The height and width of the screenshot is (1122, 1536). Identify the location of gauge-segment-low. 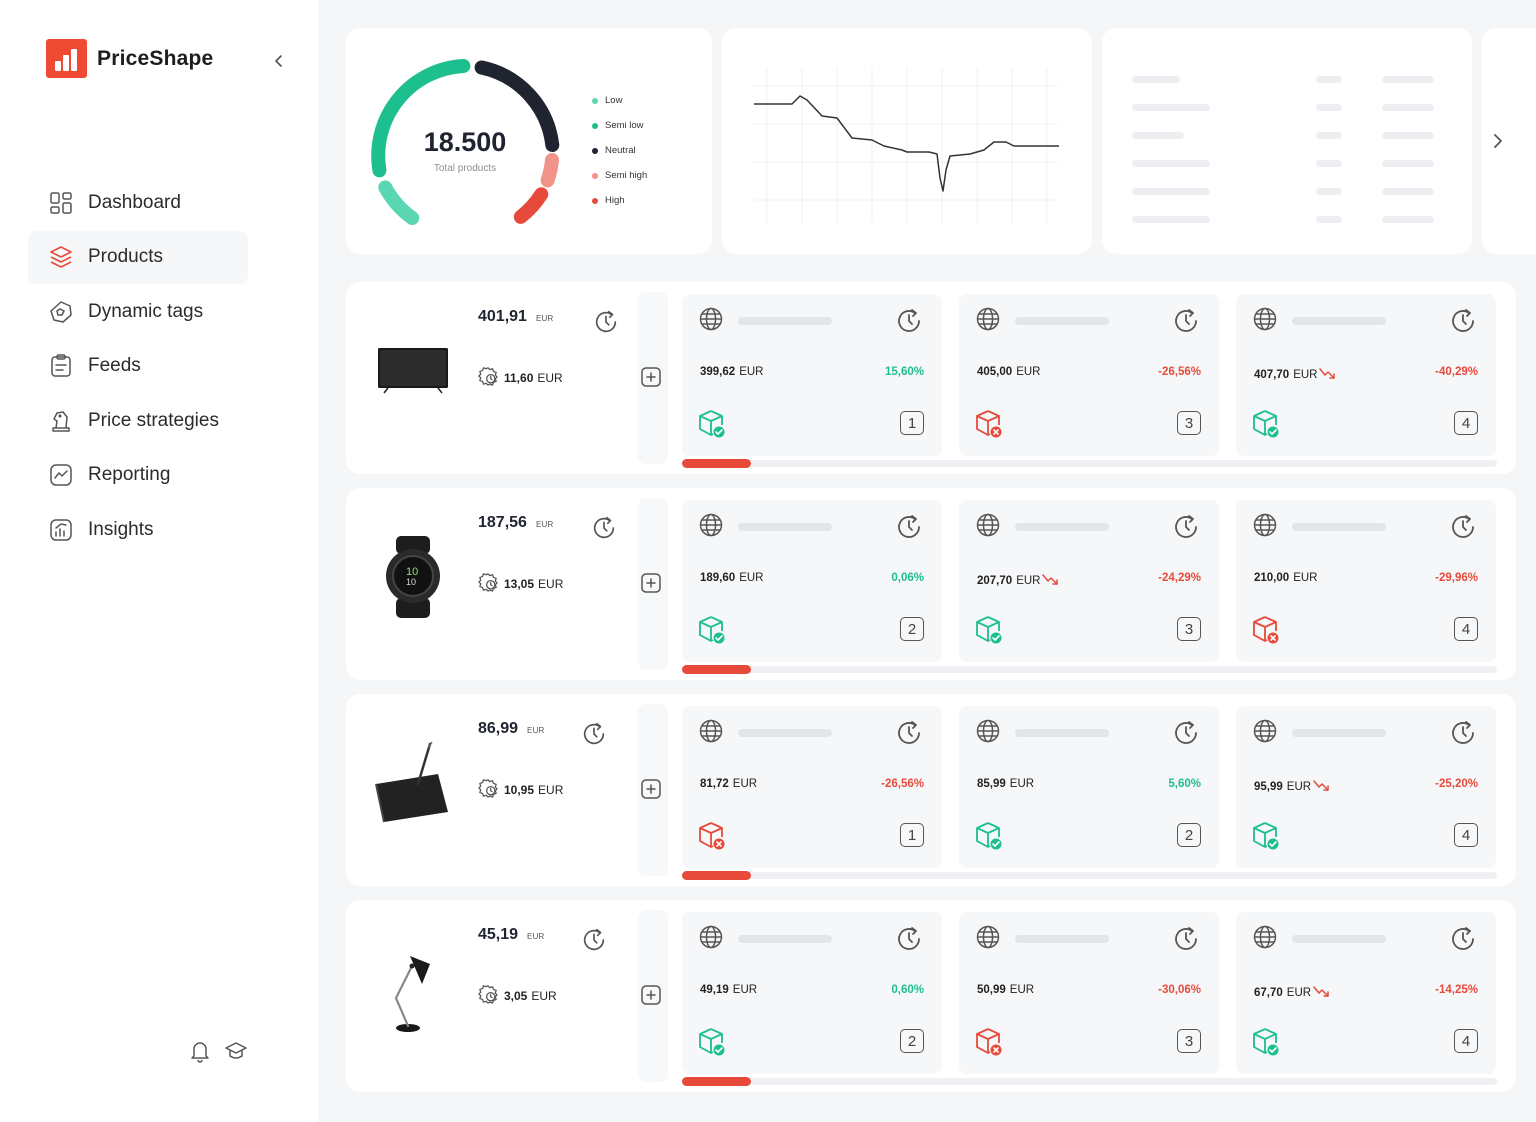
(399, 202).